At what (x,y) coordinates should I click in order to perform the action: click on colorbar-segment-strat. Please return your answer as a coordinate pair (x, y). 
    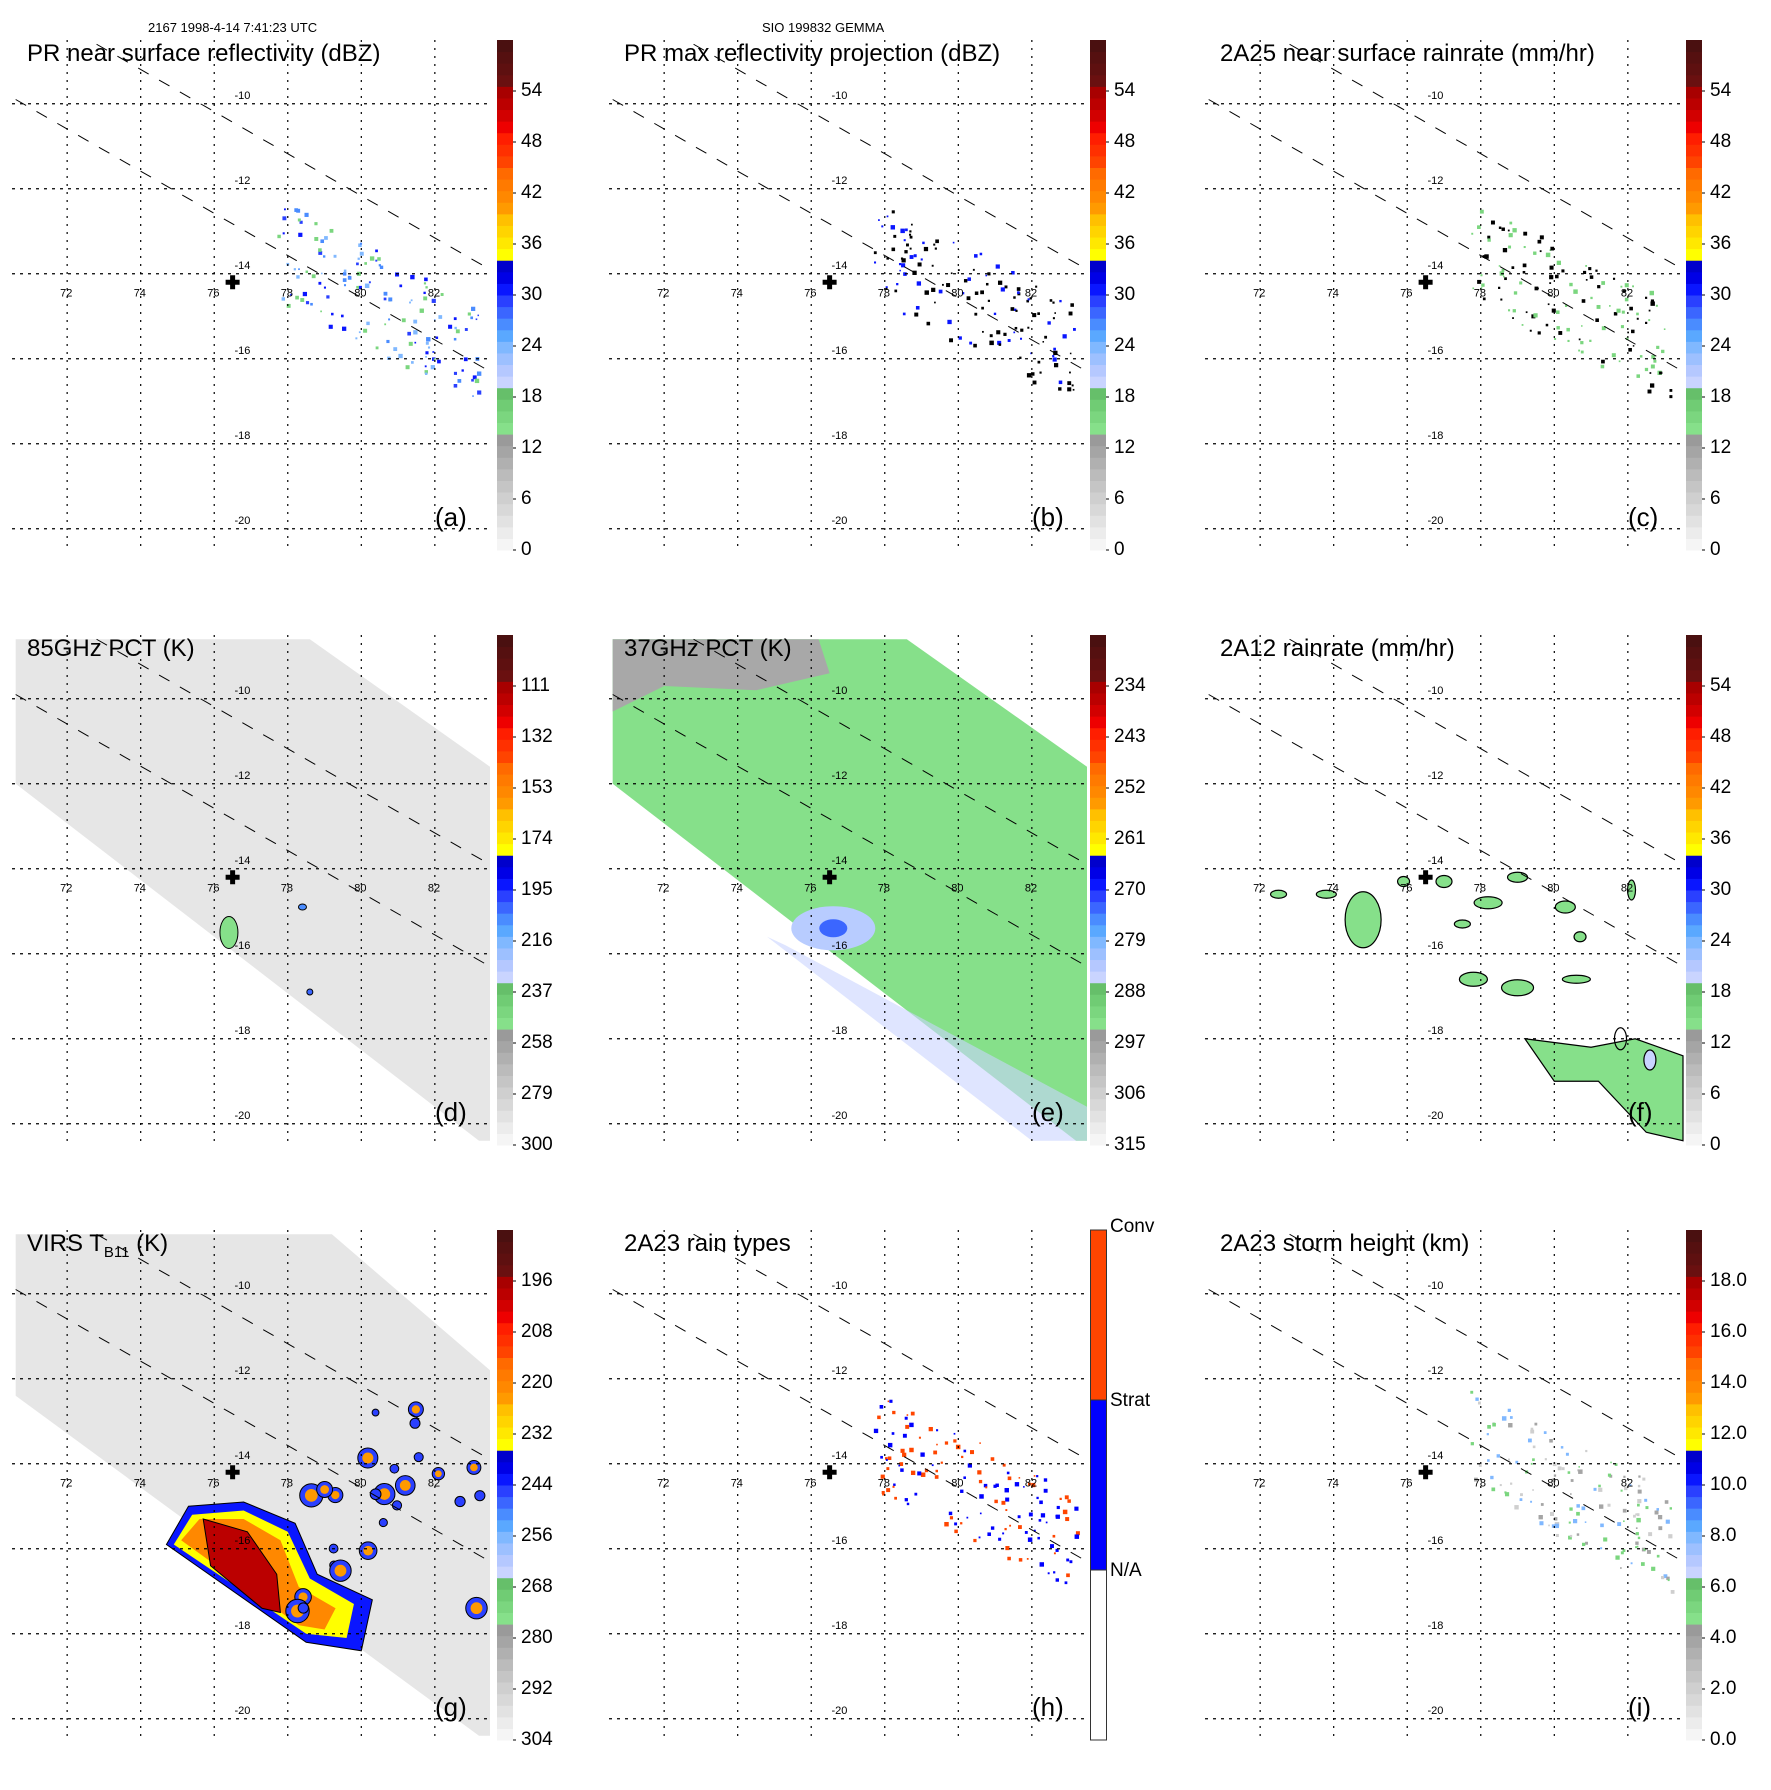
    Looking at the image, I should click on (1098, 1485).